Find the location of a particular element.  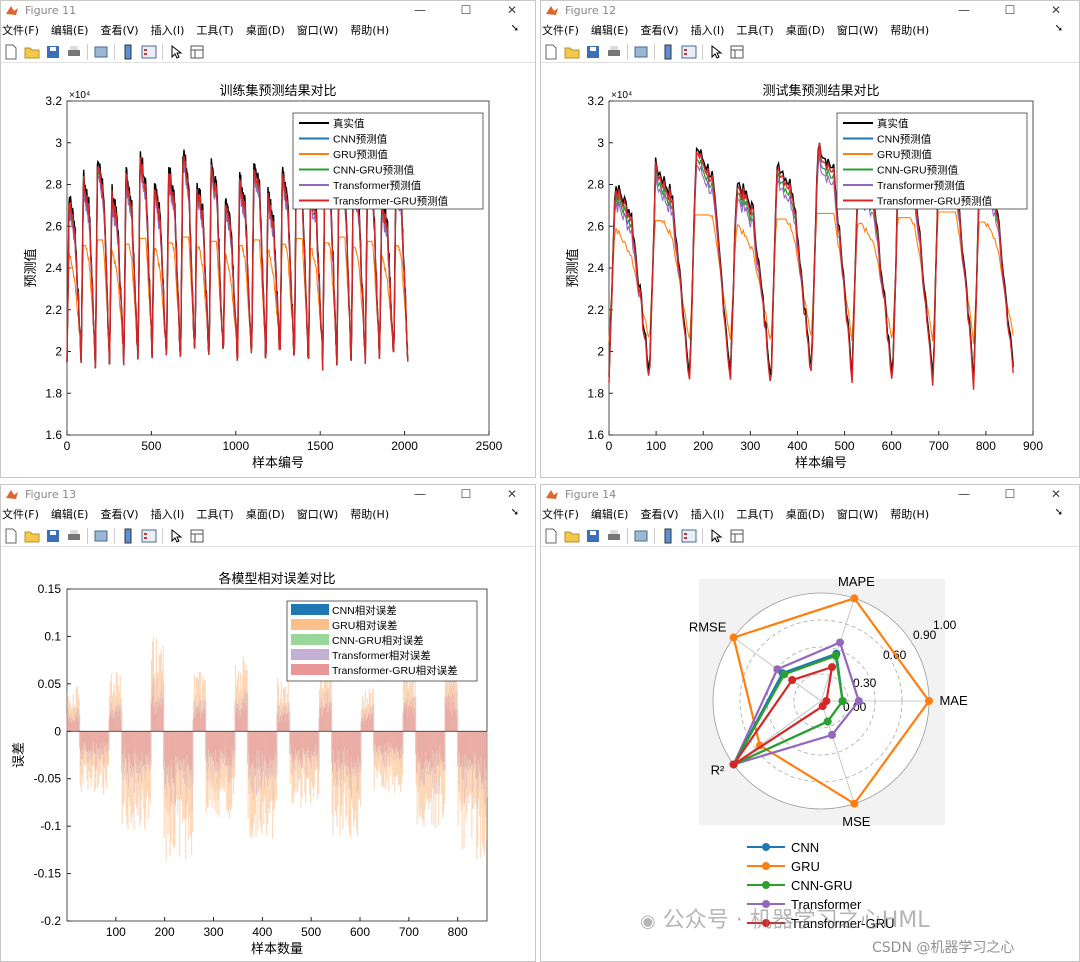

y-tick-label: 3.2 is located at coordinates (595, 101).